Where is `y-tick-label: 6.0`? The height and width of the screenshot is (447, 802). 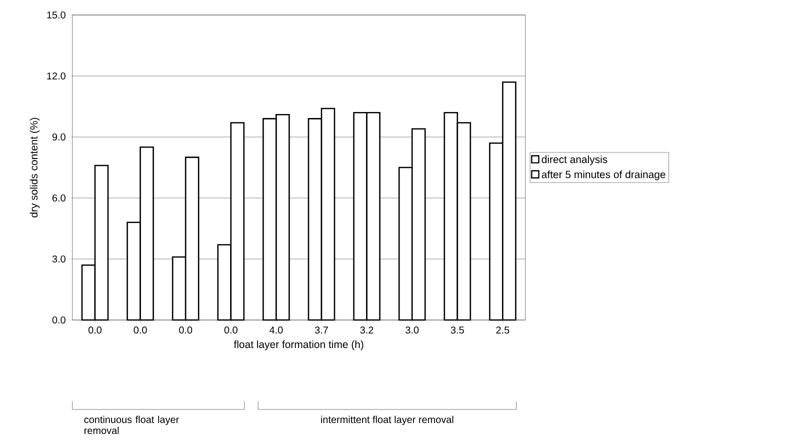
y-tick-label: 6.0 is located at coordinates (59, 198).